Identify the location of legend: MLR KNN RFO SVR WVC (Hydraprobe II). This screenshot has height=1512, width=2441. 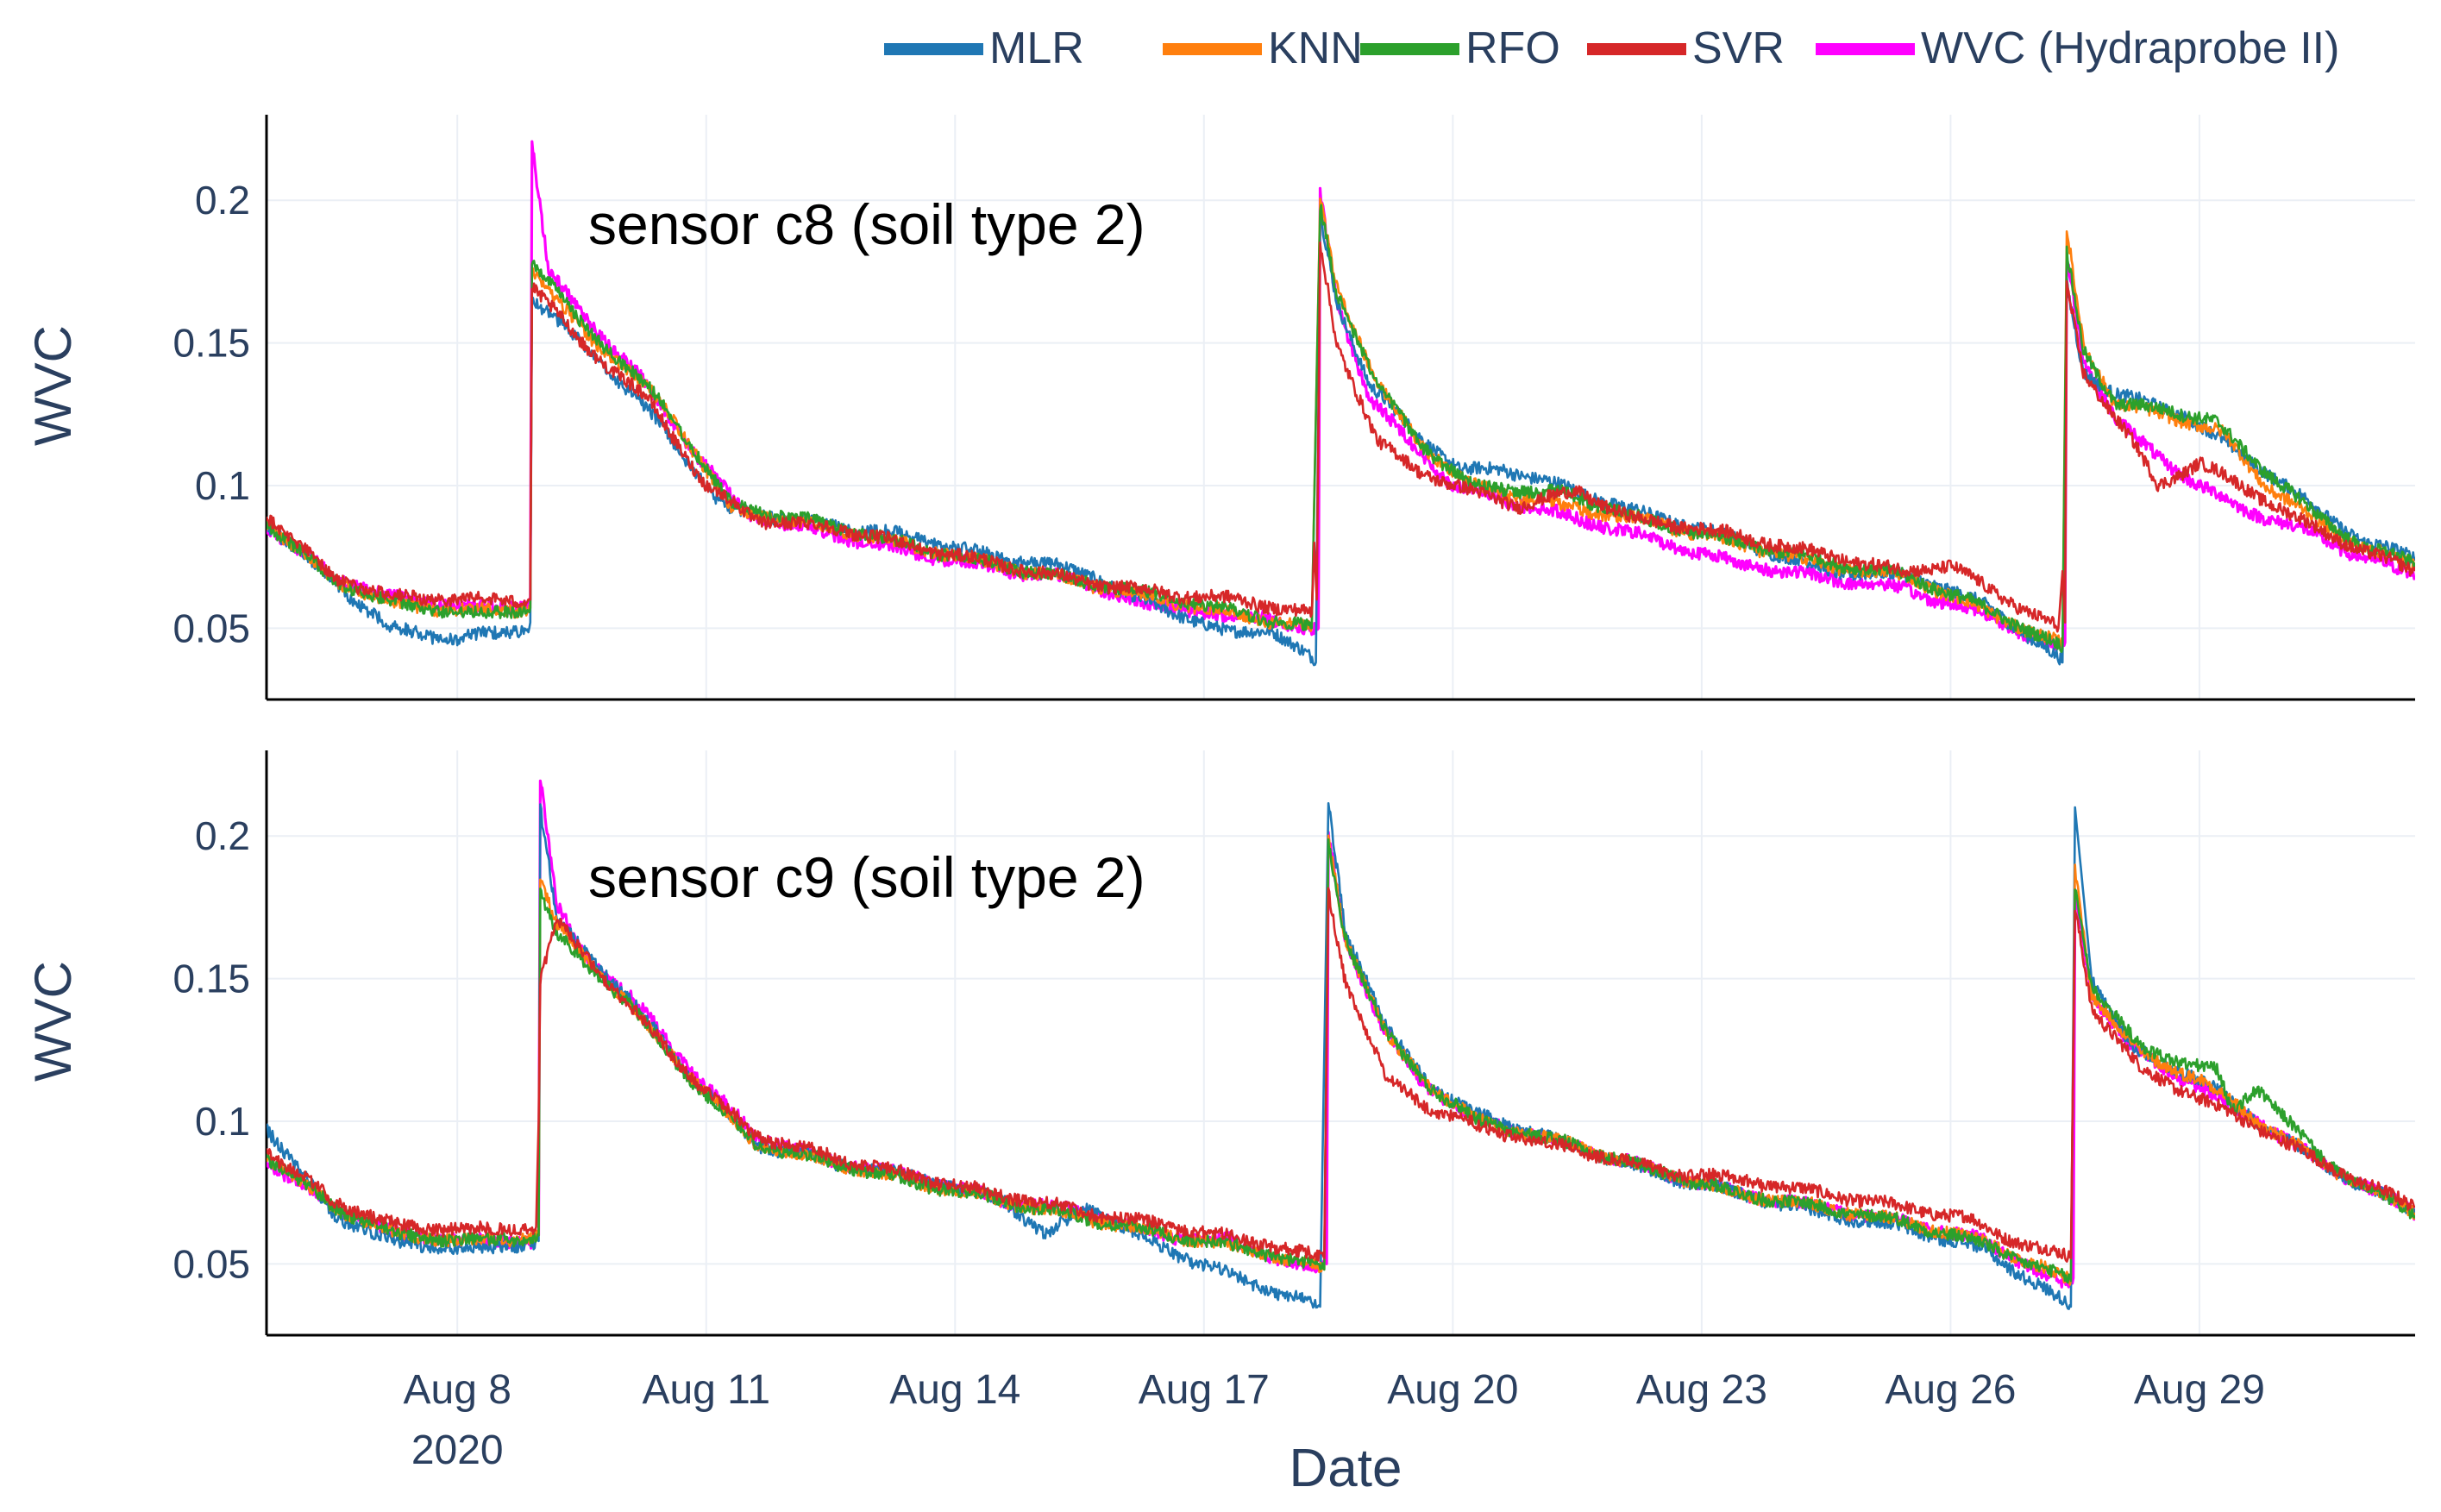
(1611, 48).